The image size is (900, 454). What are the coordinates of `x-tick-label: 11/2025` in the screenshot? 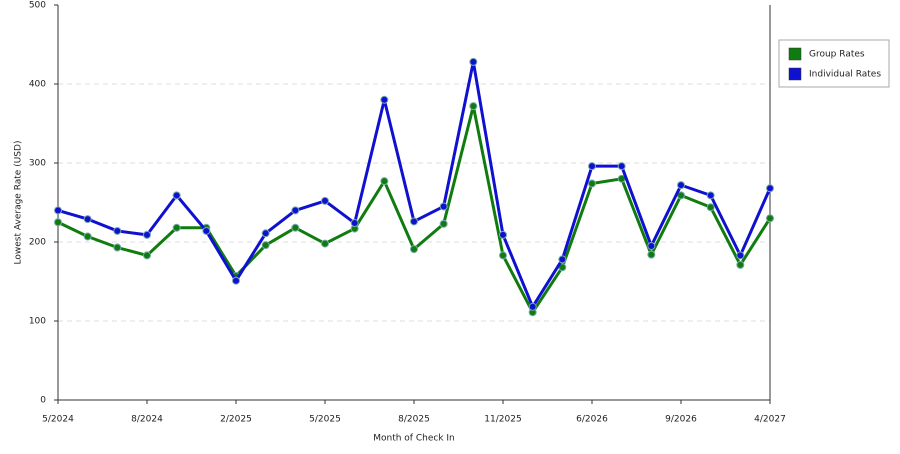 It's located at (502, 420).